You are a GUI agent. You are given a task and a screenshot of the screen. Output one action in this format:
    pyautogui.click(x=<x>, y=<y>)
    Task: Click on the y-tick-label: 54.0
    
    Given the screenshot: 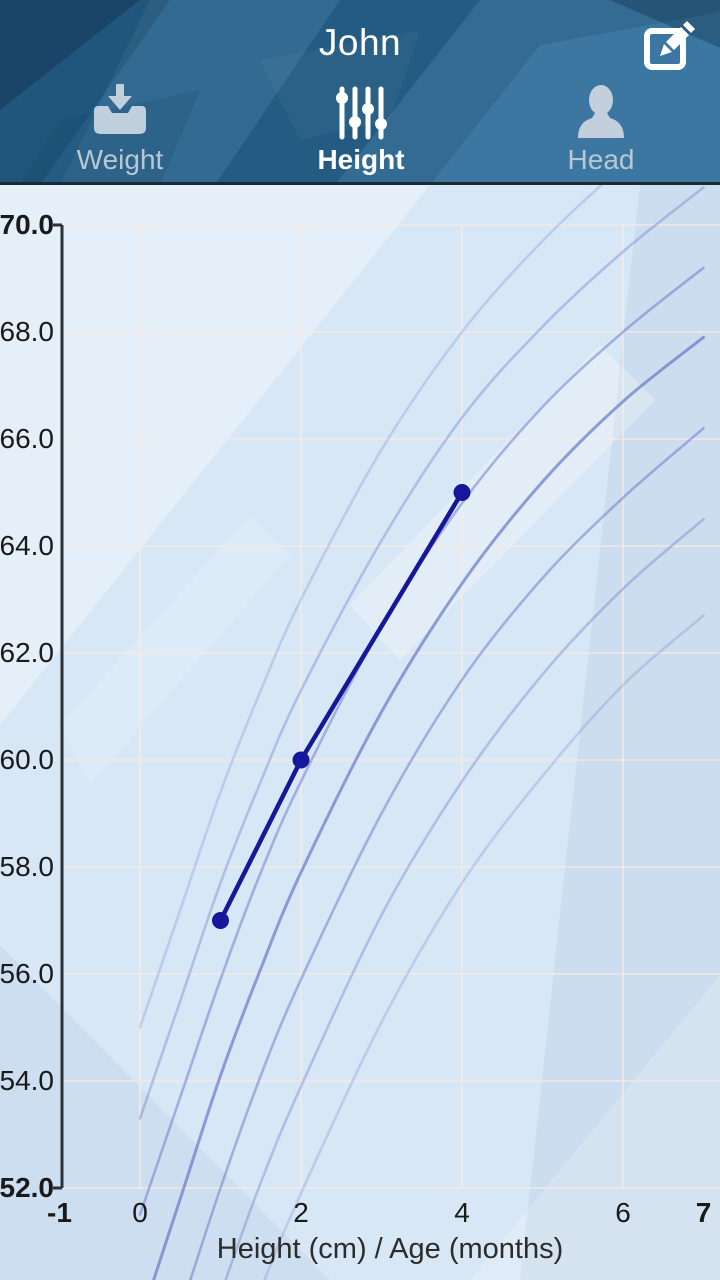 What is the action you would take?
    pyautogui.click(x=27, y=1080)
    